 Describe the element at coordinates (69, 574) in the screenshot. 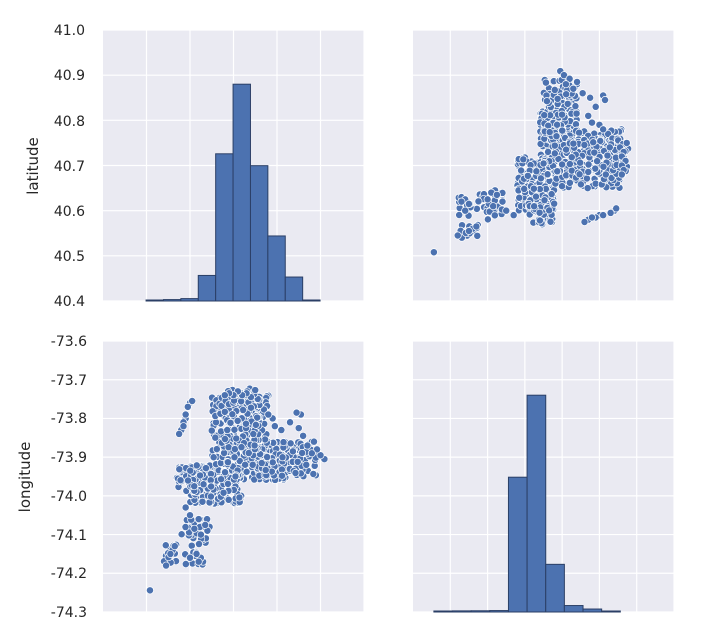

I see `tick-label: -74.2` at that location.